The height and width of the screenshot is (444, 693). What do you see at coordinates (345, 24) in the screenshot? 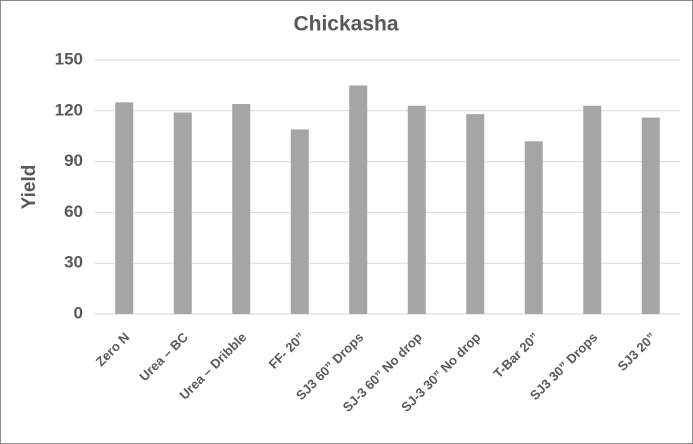
I see `chart-title: Chickasha` at bounding box center [345, 24].